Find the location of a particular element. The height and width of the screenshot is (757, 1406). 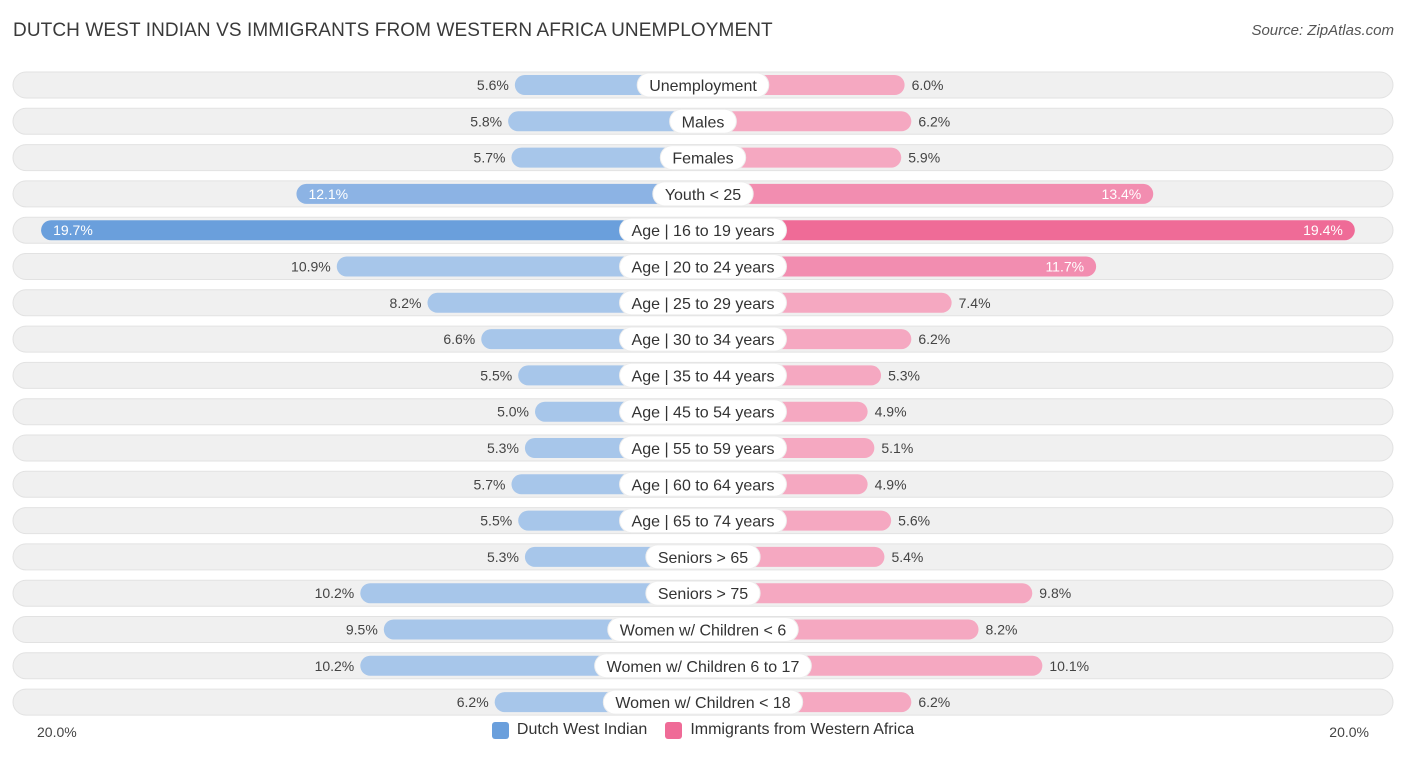

category-label: Youth < 25 is located at coordinates (703, 195).